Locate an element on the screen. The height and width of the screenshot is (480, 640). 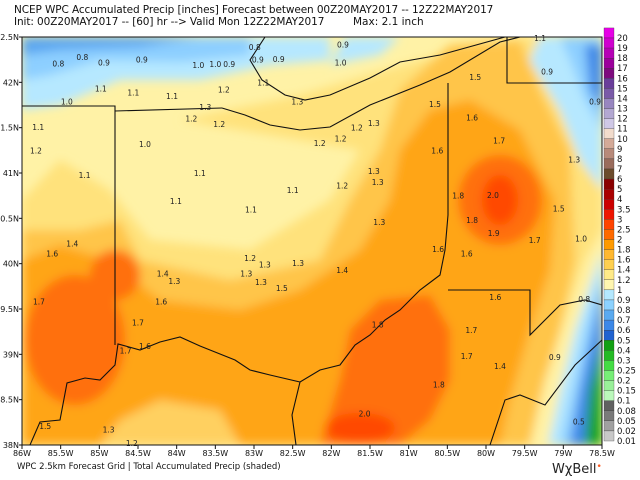
lat-label: 42N is located at coordinates (11, 82).